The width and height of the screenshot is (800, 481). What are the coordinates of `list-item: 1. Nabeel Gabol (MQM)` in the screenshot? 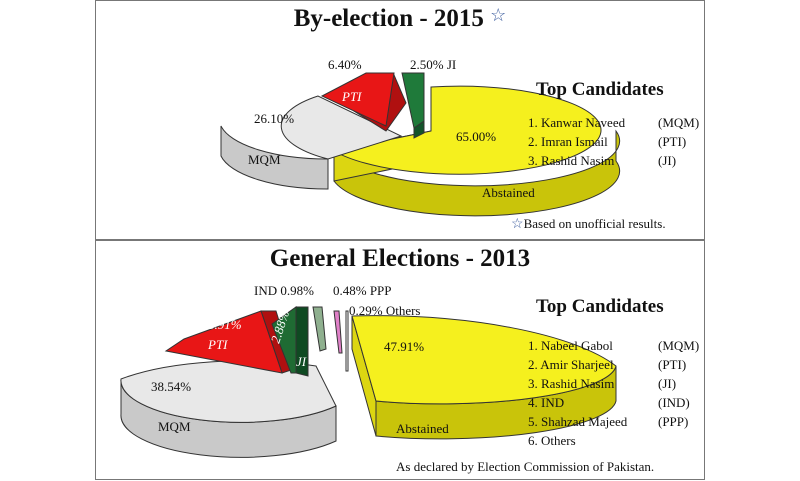 It's located at (614, 345).